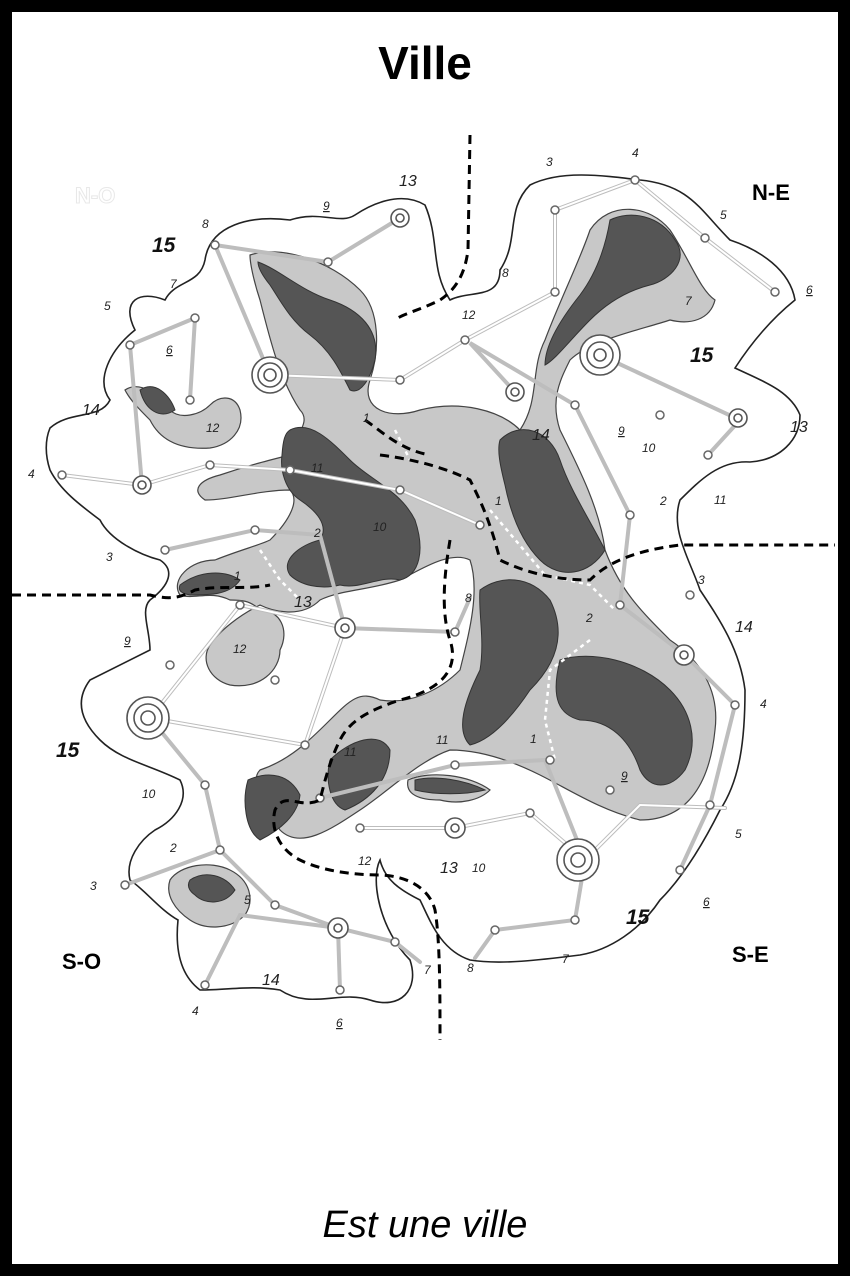 Image resolution: width=850 pixels, height=1276 pixels. I want to click on region-label-se: S-E, so click(750, 954).